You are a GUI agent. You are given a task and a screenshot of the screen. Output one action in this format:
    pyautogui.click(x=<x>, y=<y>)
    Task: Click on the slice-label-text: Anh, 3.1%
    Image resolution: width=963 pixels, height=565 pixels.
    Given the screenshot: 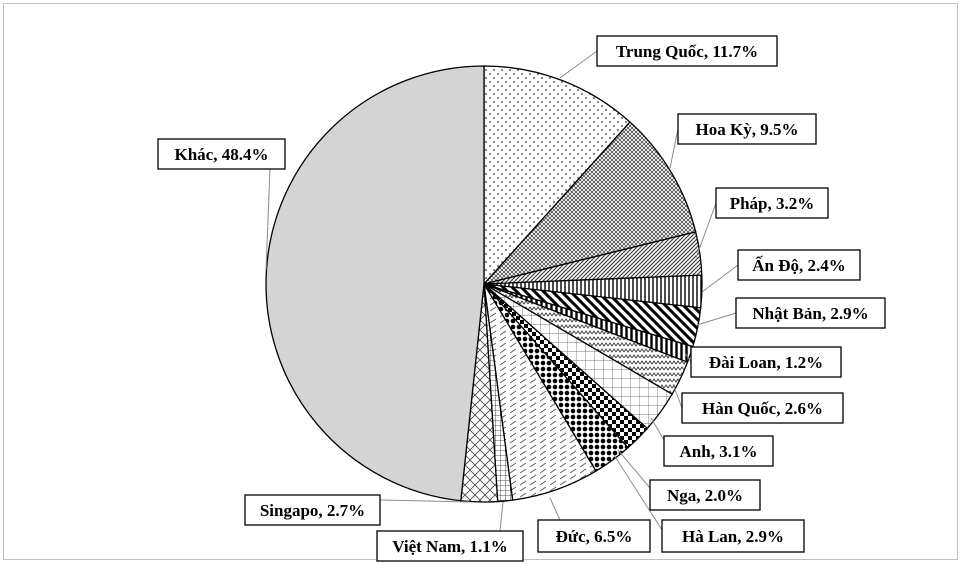 What is the action you would take?
    pyautogui.click(x=719, y=451)
    